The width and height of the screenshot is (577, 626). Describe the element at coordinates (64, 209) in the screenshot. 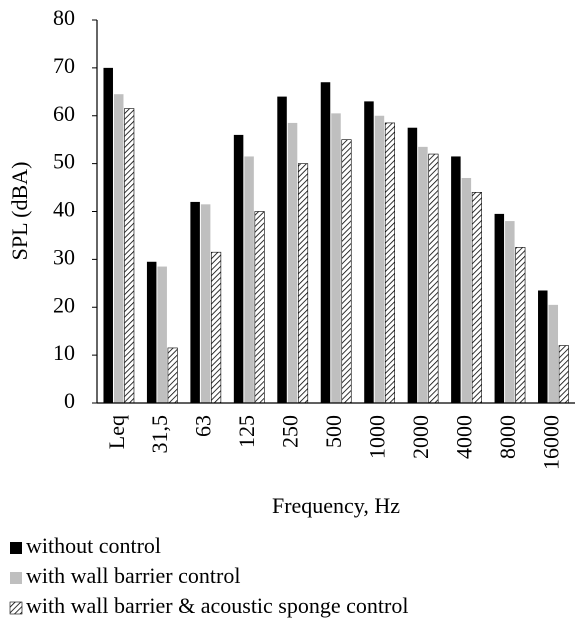

I see `y-tick-label: 40` at that location.